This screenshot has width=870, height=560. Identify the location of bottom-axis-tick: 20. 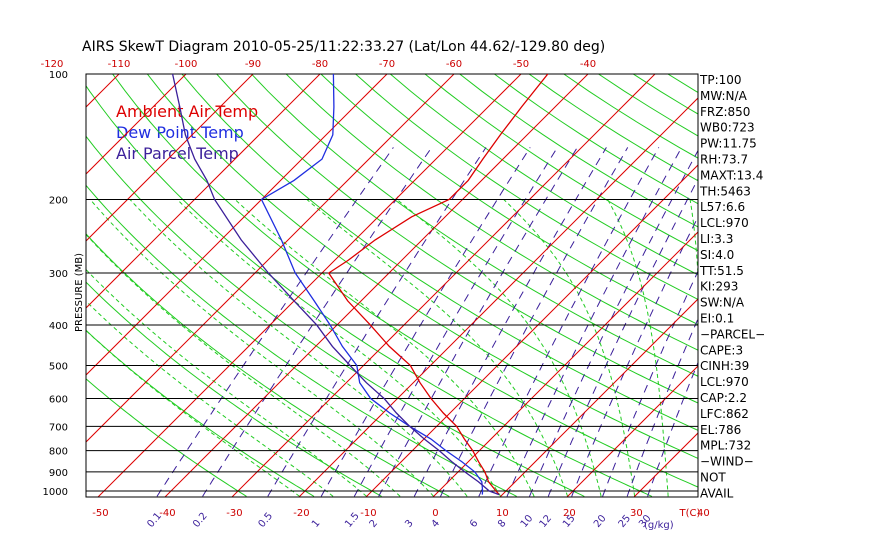
(569, 513).